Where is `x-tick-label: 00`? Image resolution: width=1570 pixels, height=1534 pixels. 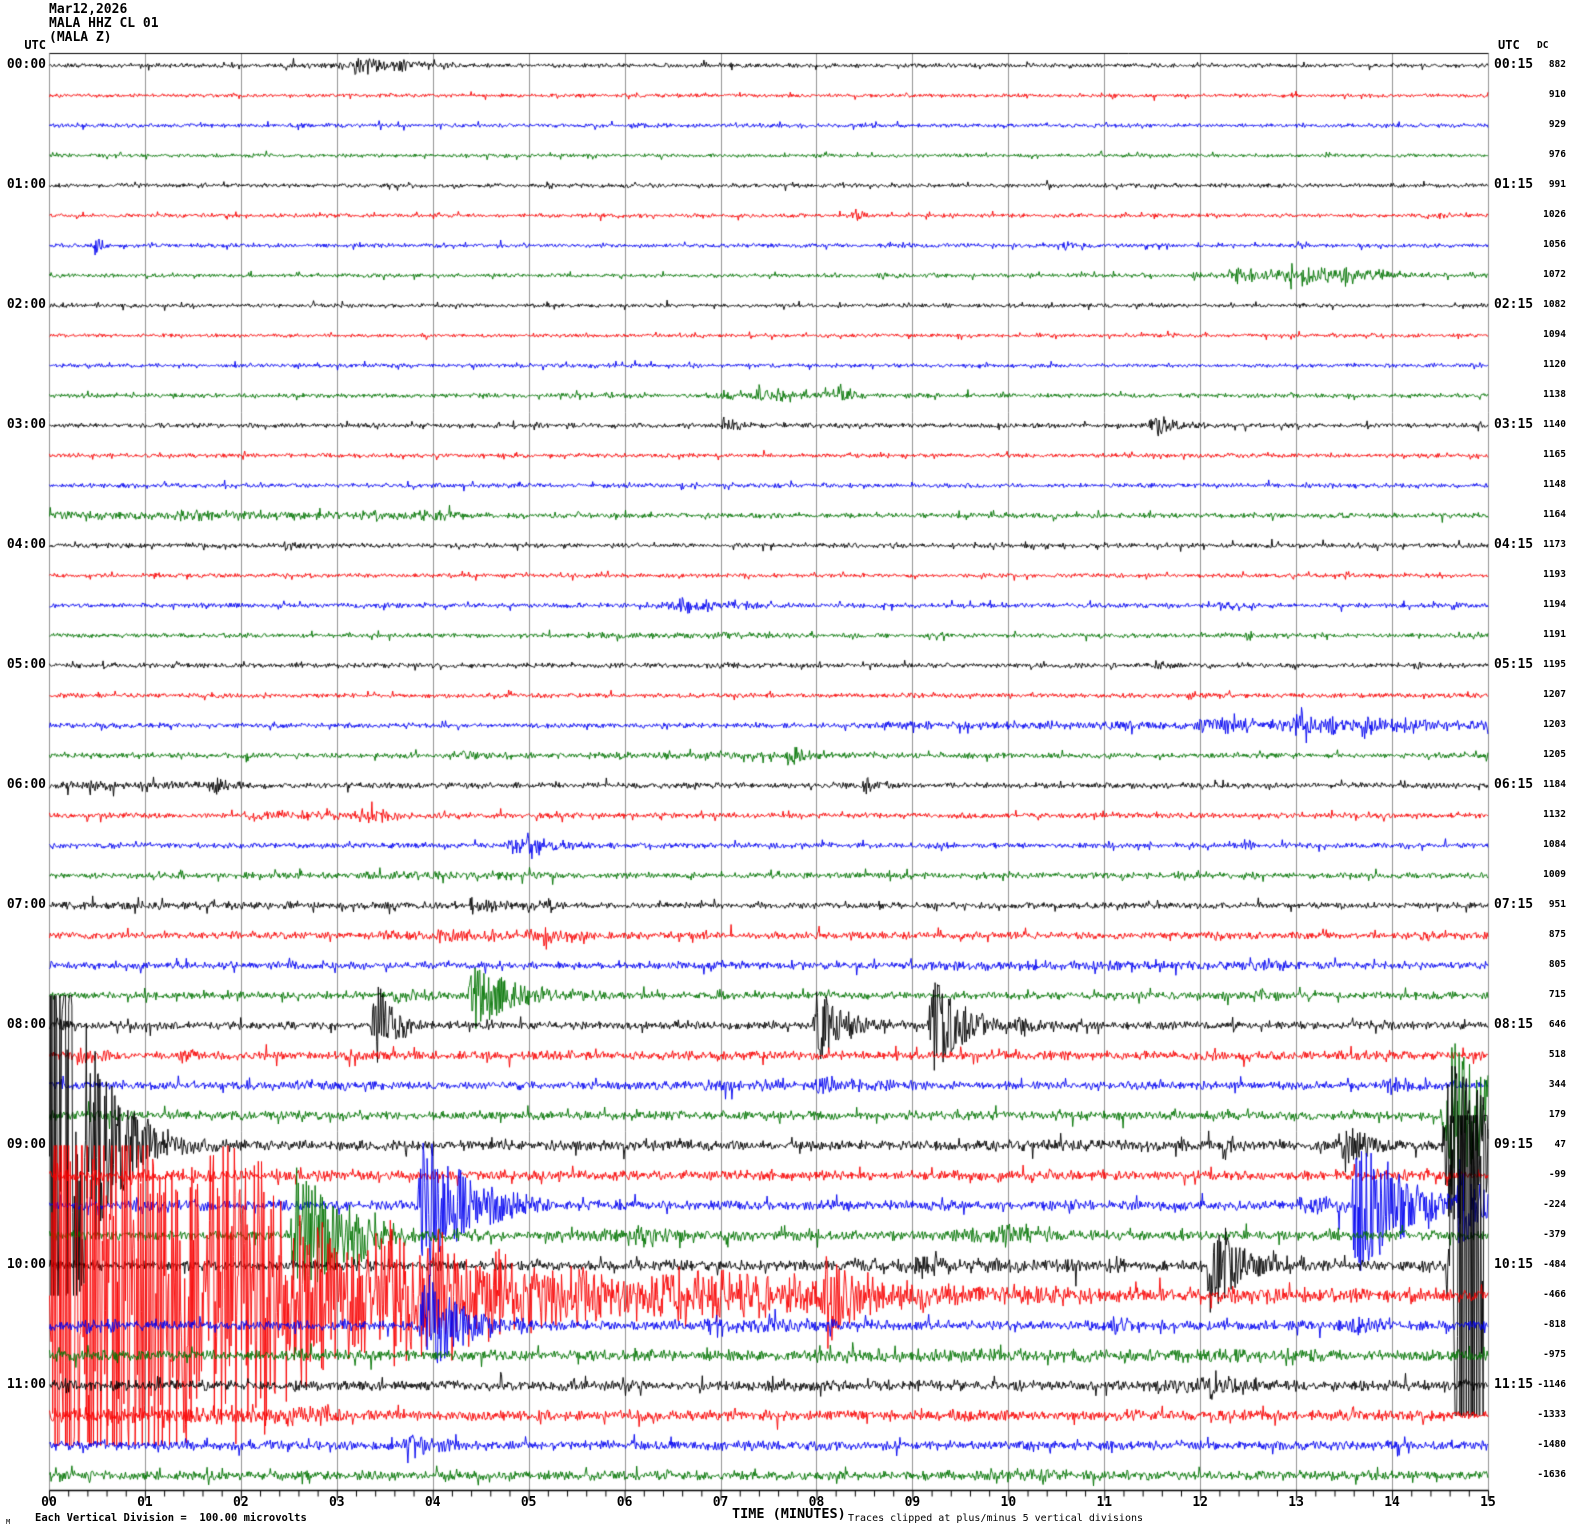
x-tick-label: 00 is located at coordinates (49, 1502).